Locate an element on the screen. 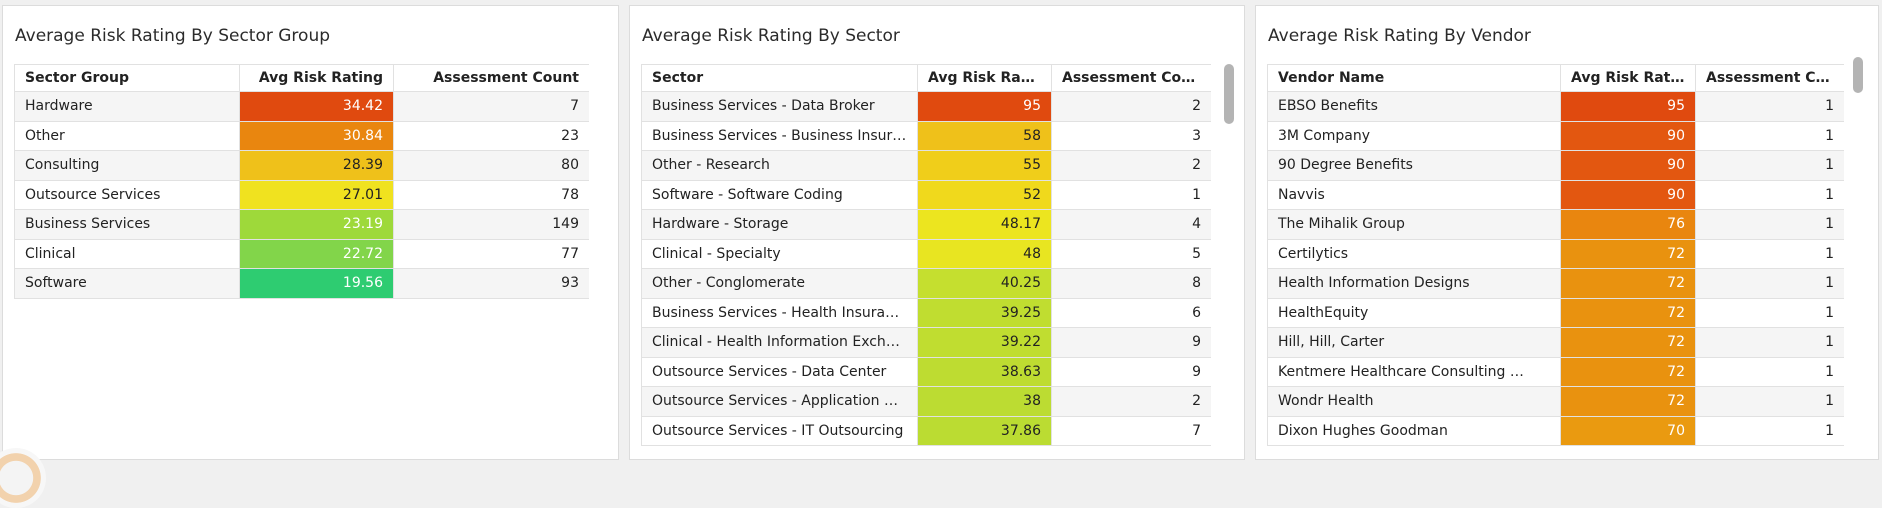 This screenshot has width=1882, height=508. row-name-cell: HealthEquity is located at coordinates (1414, 312).